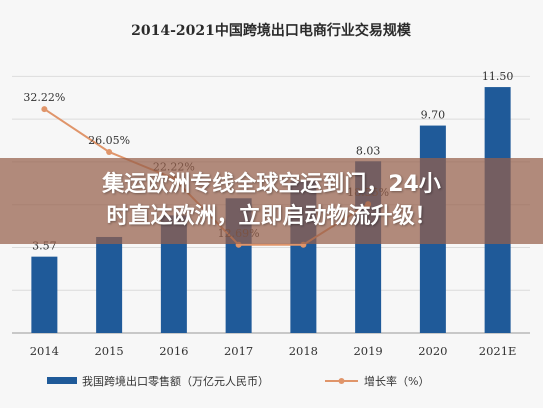 The width and height of the screenshot is (543, 408). I want to click on growth-point-2014, so click(44, 109).